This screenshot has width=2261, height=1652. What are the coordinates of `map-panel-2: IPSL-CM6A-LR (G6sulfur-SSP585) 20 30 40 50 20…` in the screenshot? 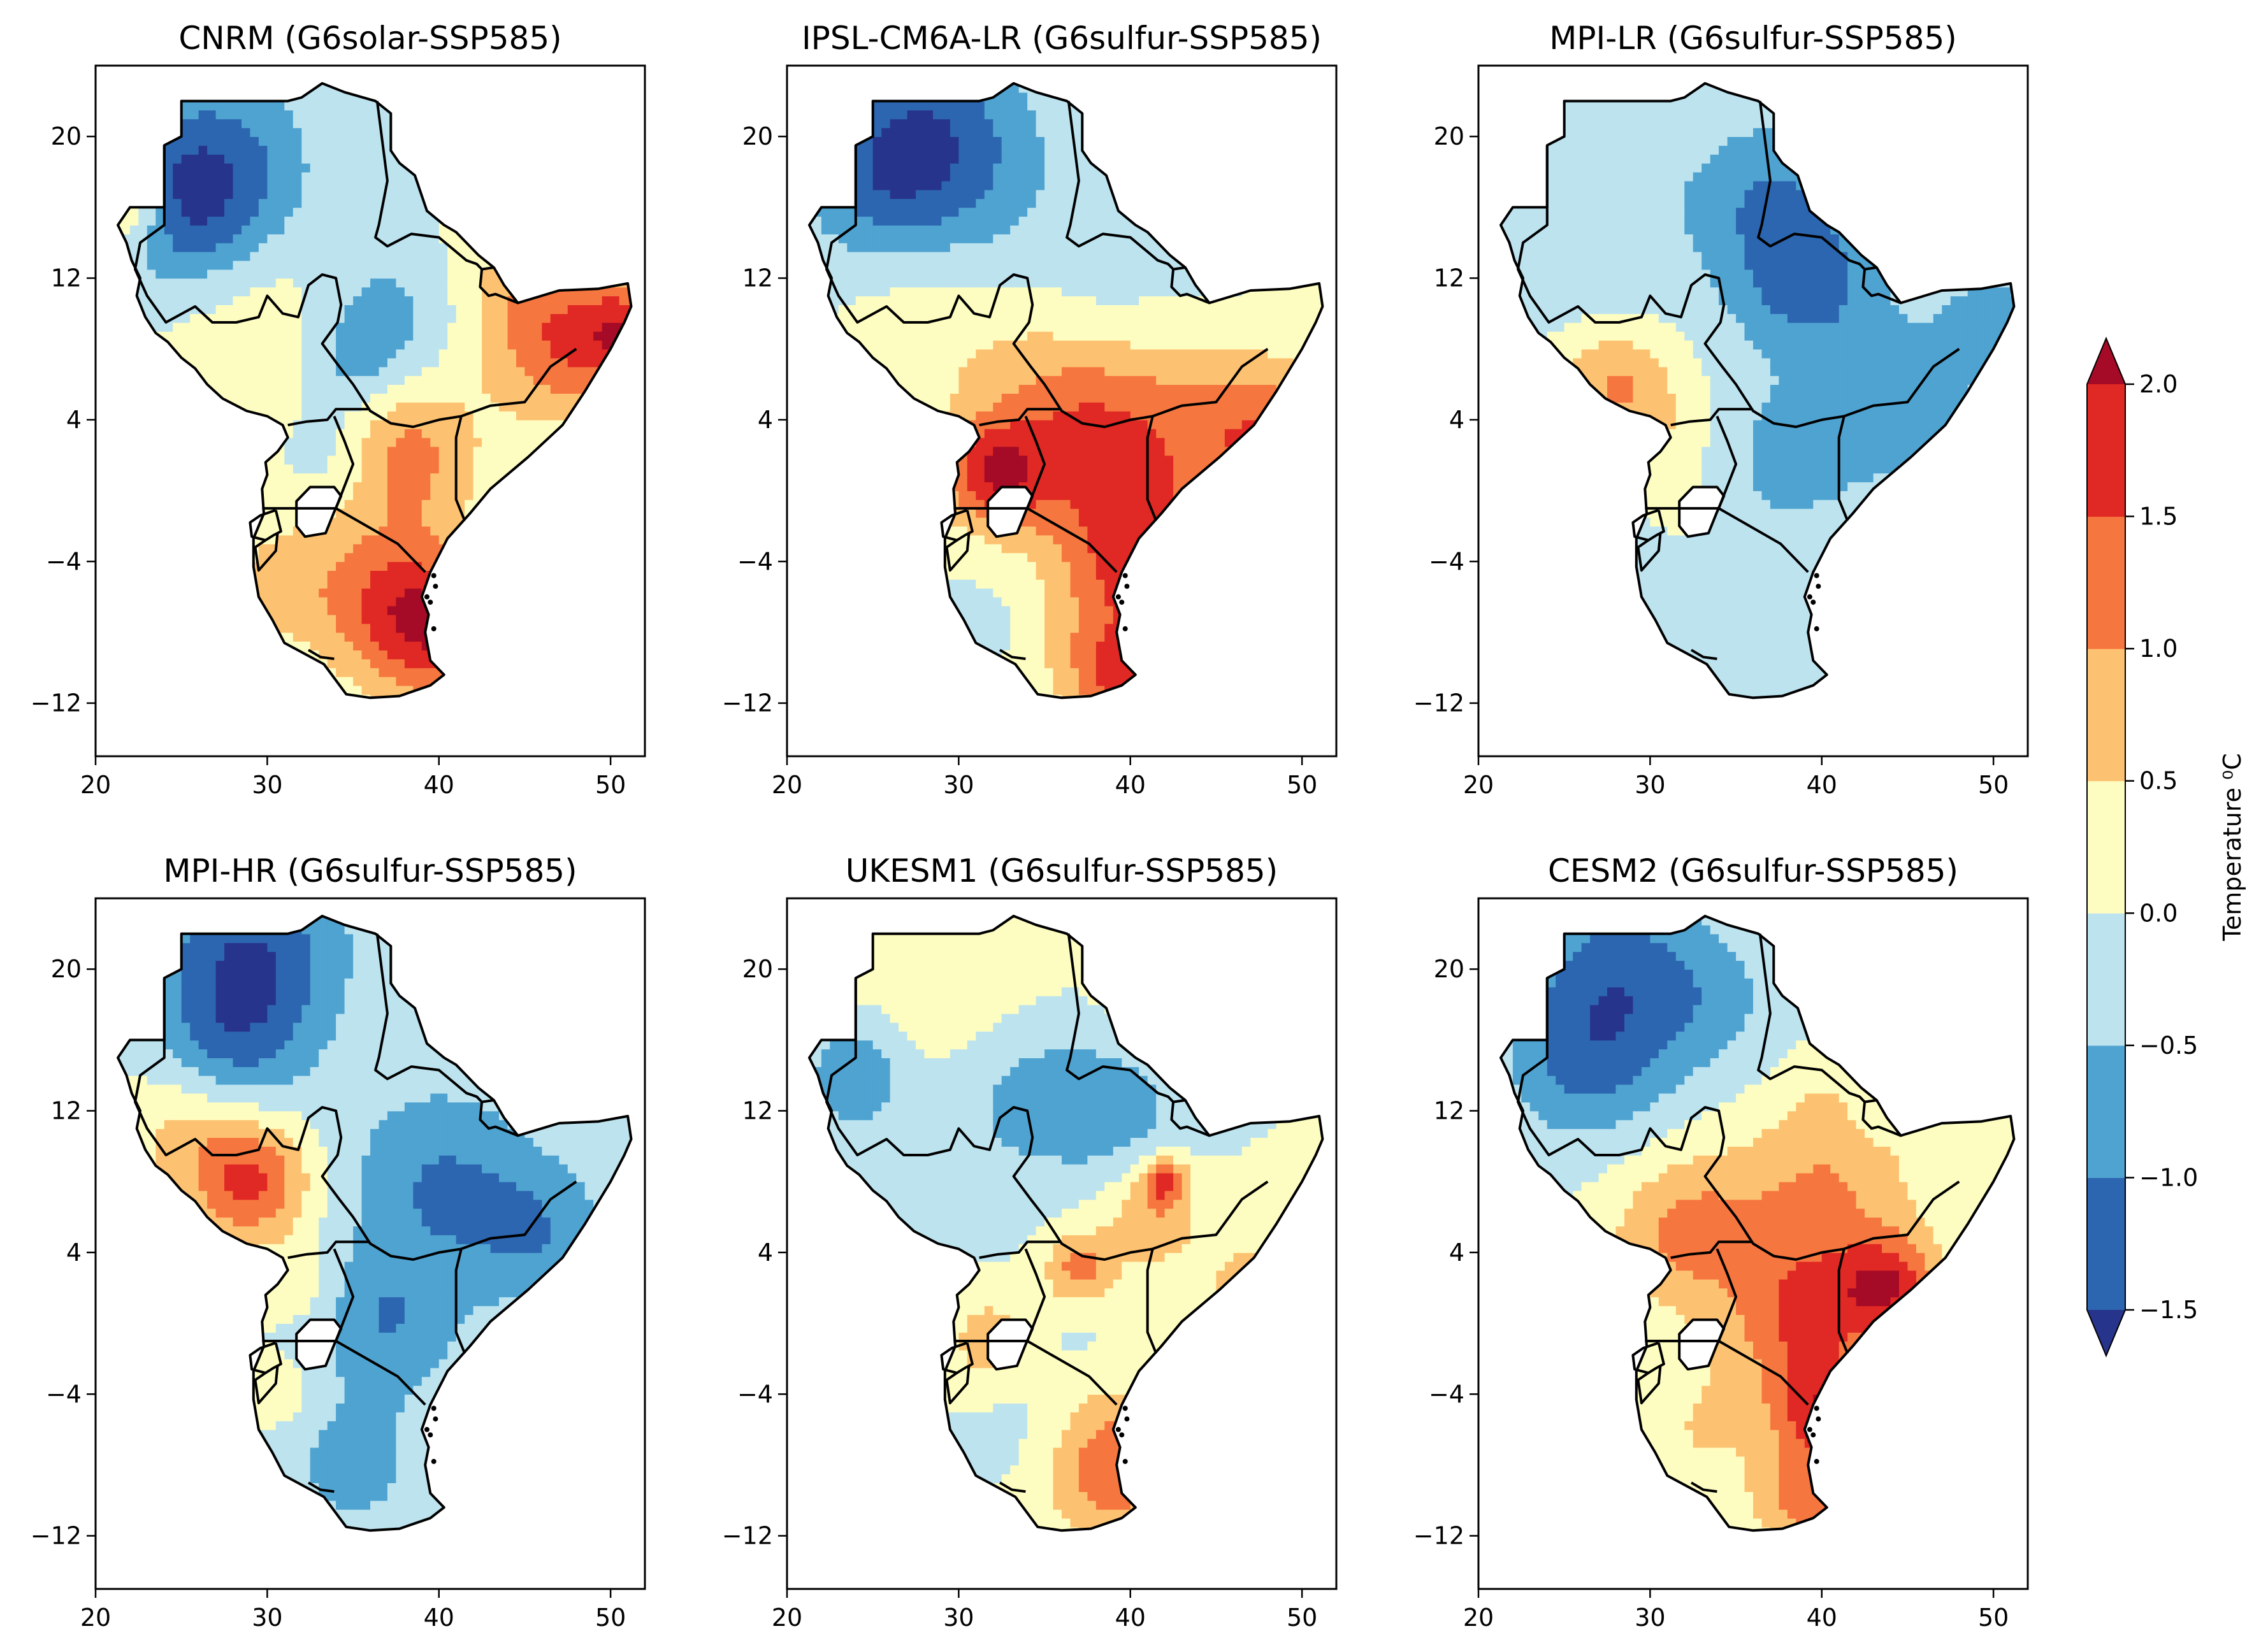 It's located at (1030, 409).